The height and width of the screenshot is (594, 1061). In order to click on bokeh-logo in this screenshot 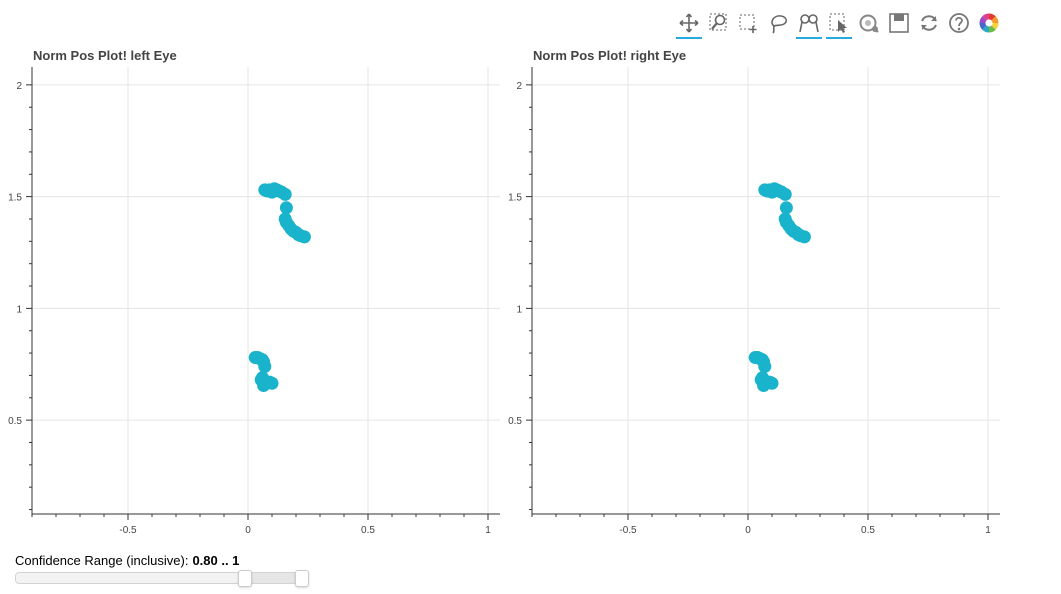, I will do `click(989, 23)`.